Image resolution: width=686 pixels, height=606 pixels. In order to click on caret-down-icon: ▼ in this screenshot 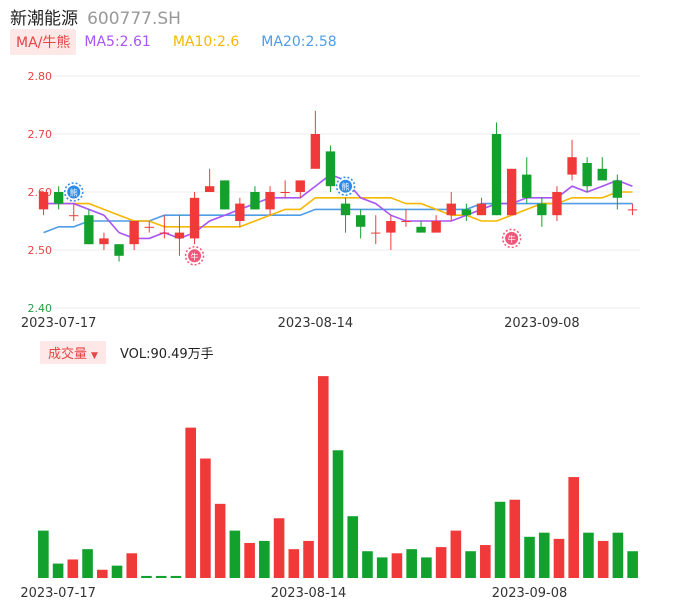, I will do `click(94, 355)`.